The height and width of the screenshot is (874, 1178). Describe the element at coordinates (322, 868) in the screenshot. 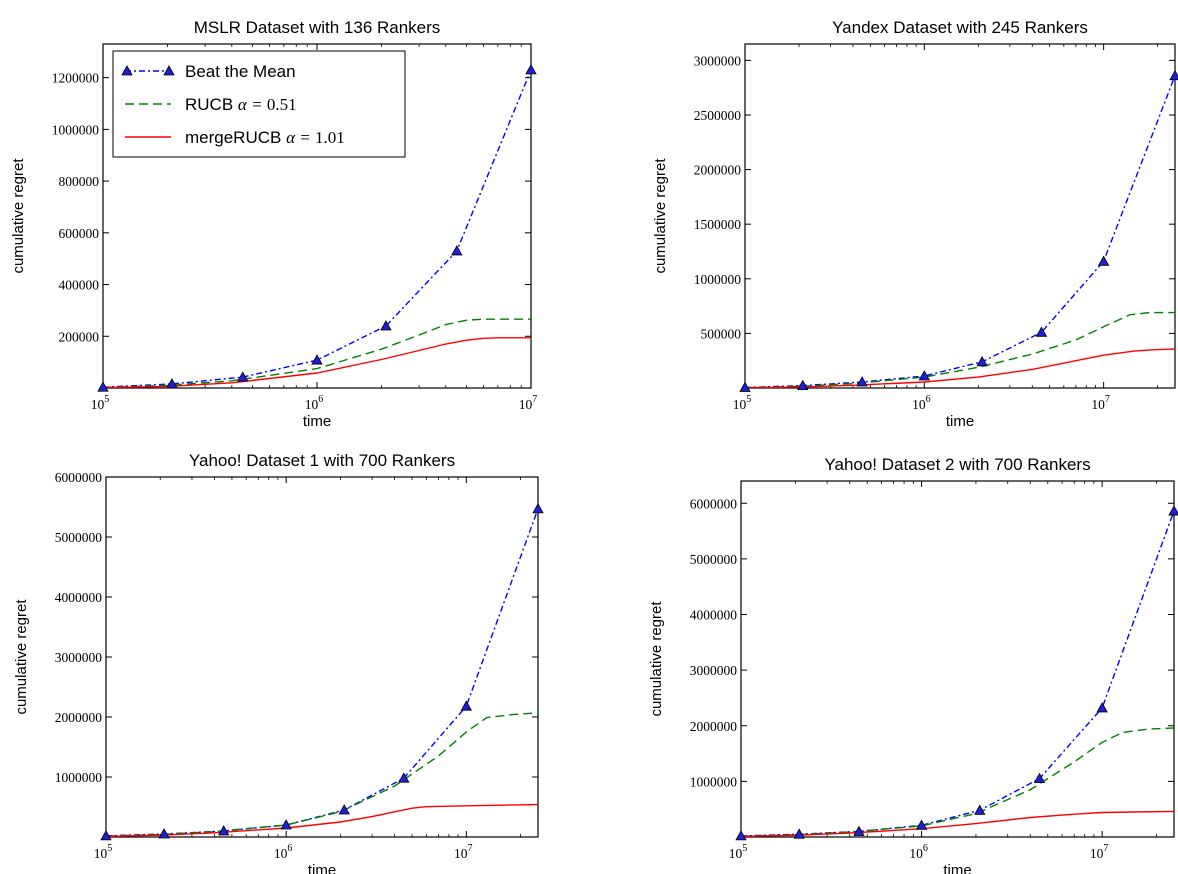

I see `chart-3-x-axis-label: time` at that location.